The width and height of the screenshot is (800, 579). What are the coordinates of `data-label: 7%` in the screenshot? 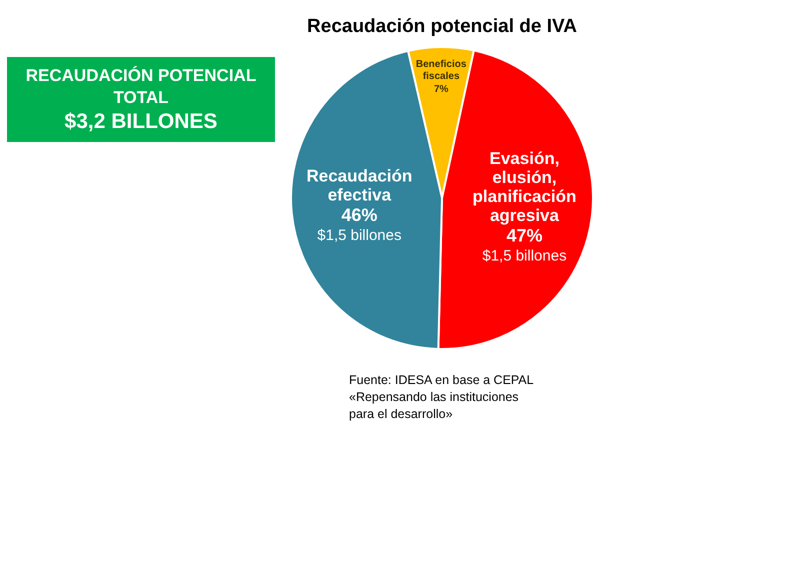 It's located at (441, 89).